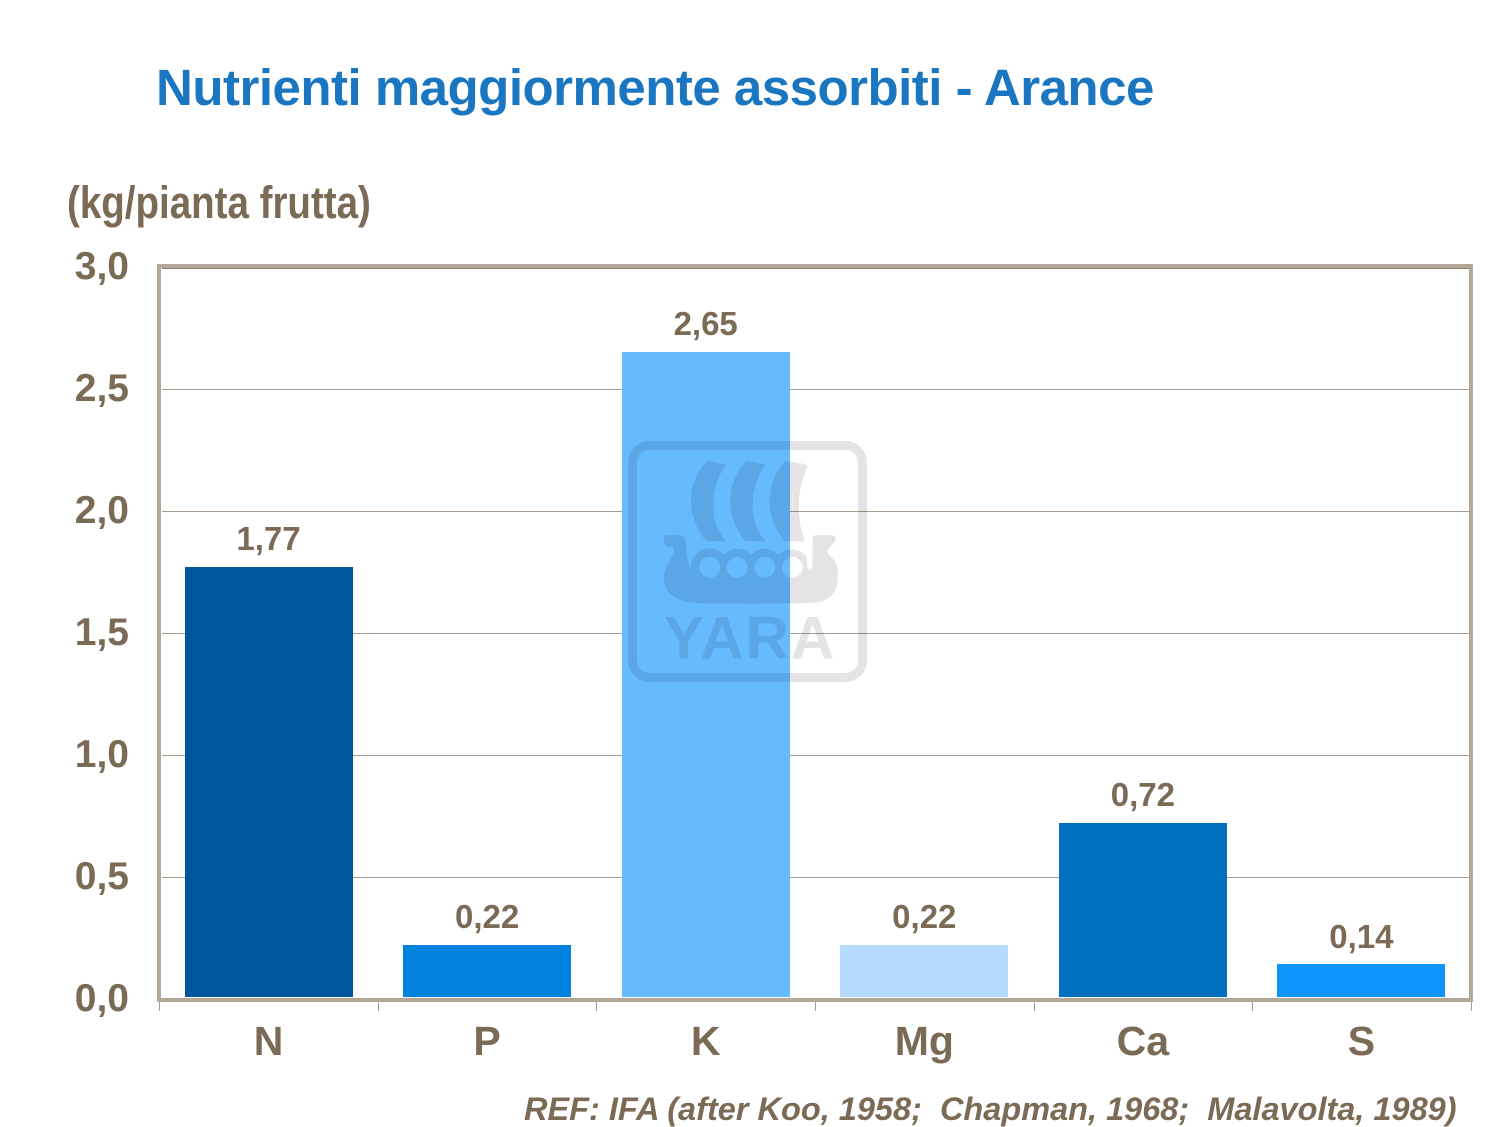 This screenshot has width=1500, height=1127. What do you see at coordinates (750, 638) in the screenshot?
I see `svg-text: YARA` at bounding box center [750, 638].